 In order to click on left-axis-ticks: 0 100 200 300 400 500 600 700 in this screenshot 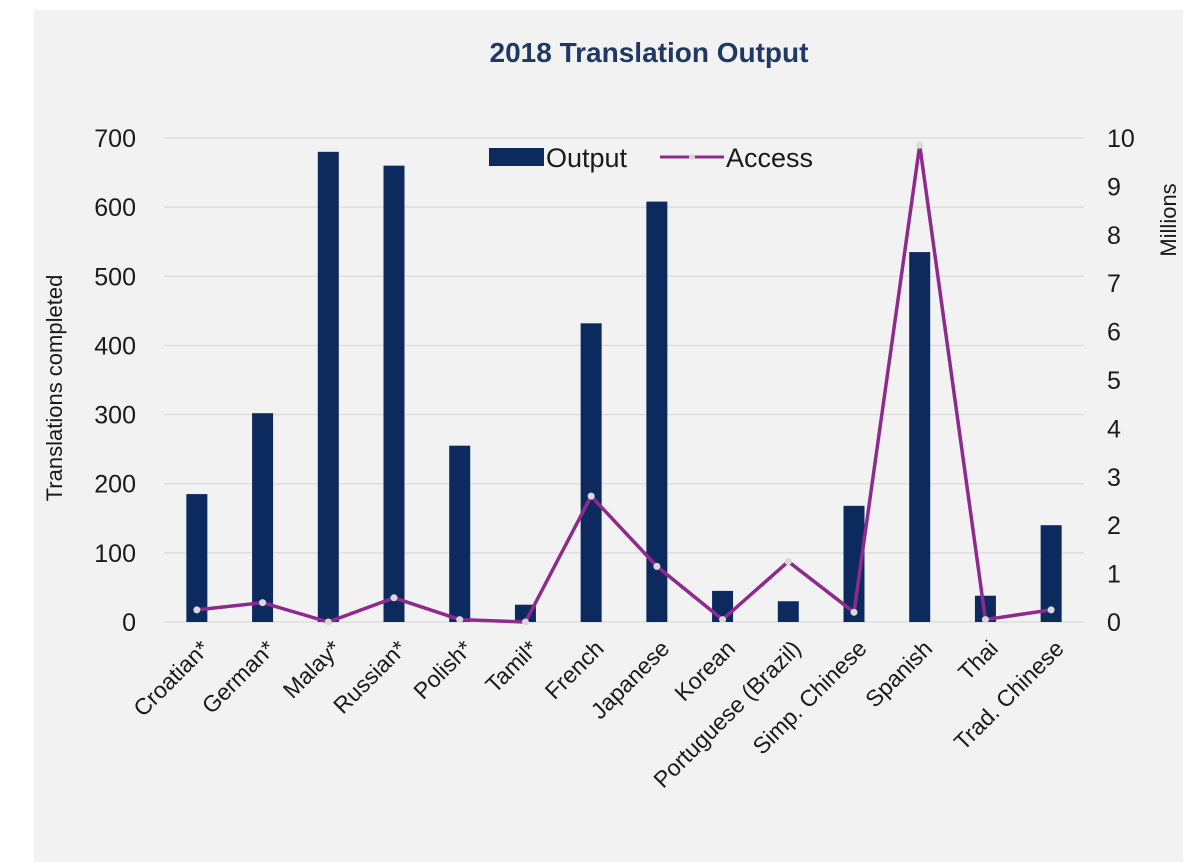, I will do `click(115, 381)`.